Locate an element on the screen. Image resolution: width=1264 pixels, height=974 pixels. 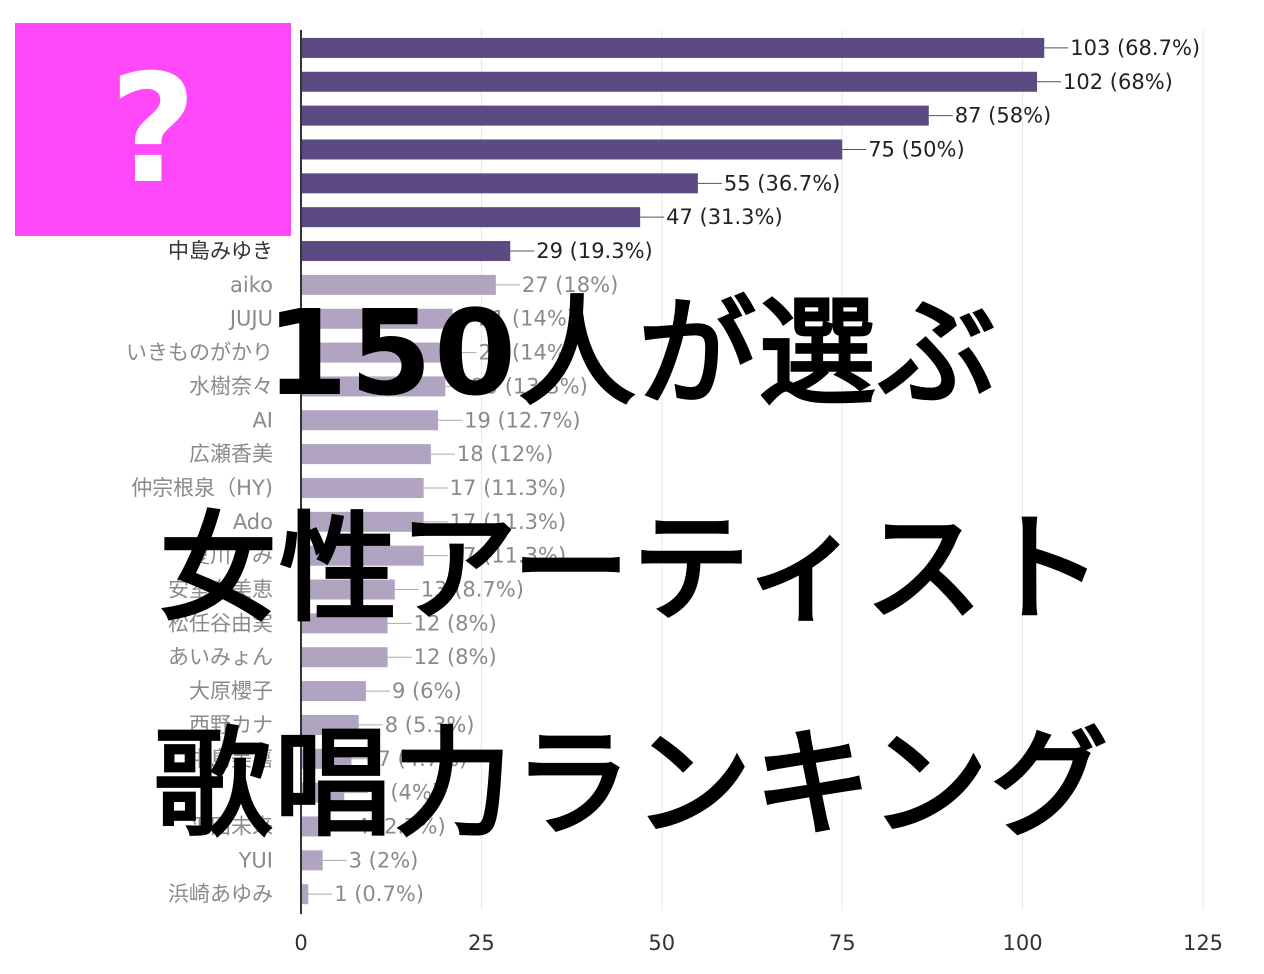
category-label: 中島美嘉 is located at coordinates (231, 759).